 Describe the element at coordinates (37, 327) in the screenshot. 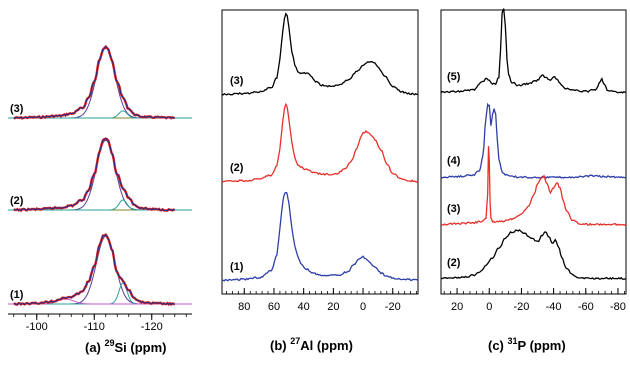

I see `x-tick-label: -100` at that location.